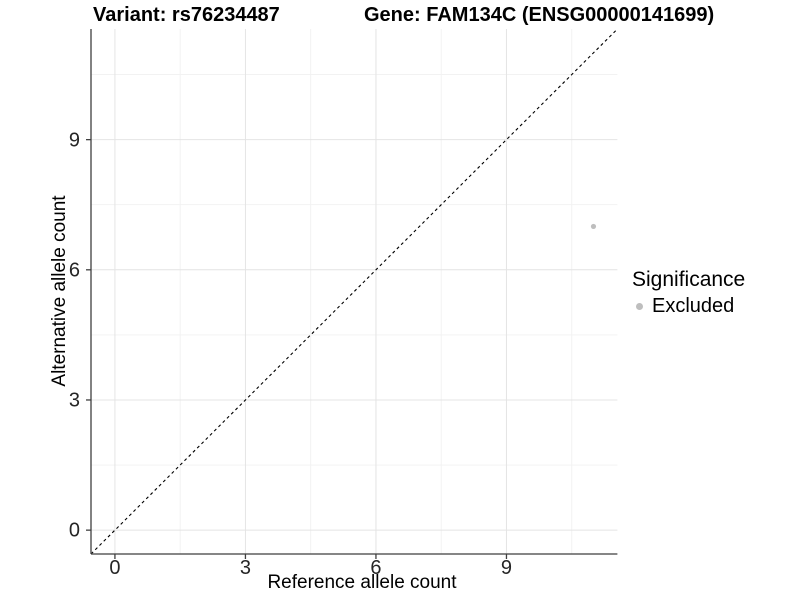 The image size is (800, 600). What do you see at coordinates (74, 270) in the screenshot?
I see `y-tick-label: 6` at bounding box center [74, 270].